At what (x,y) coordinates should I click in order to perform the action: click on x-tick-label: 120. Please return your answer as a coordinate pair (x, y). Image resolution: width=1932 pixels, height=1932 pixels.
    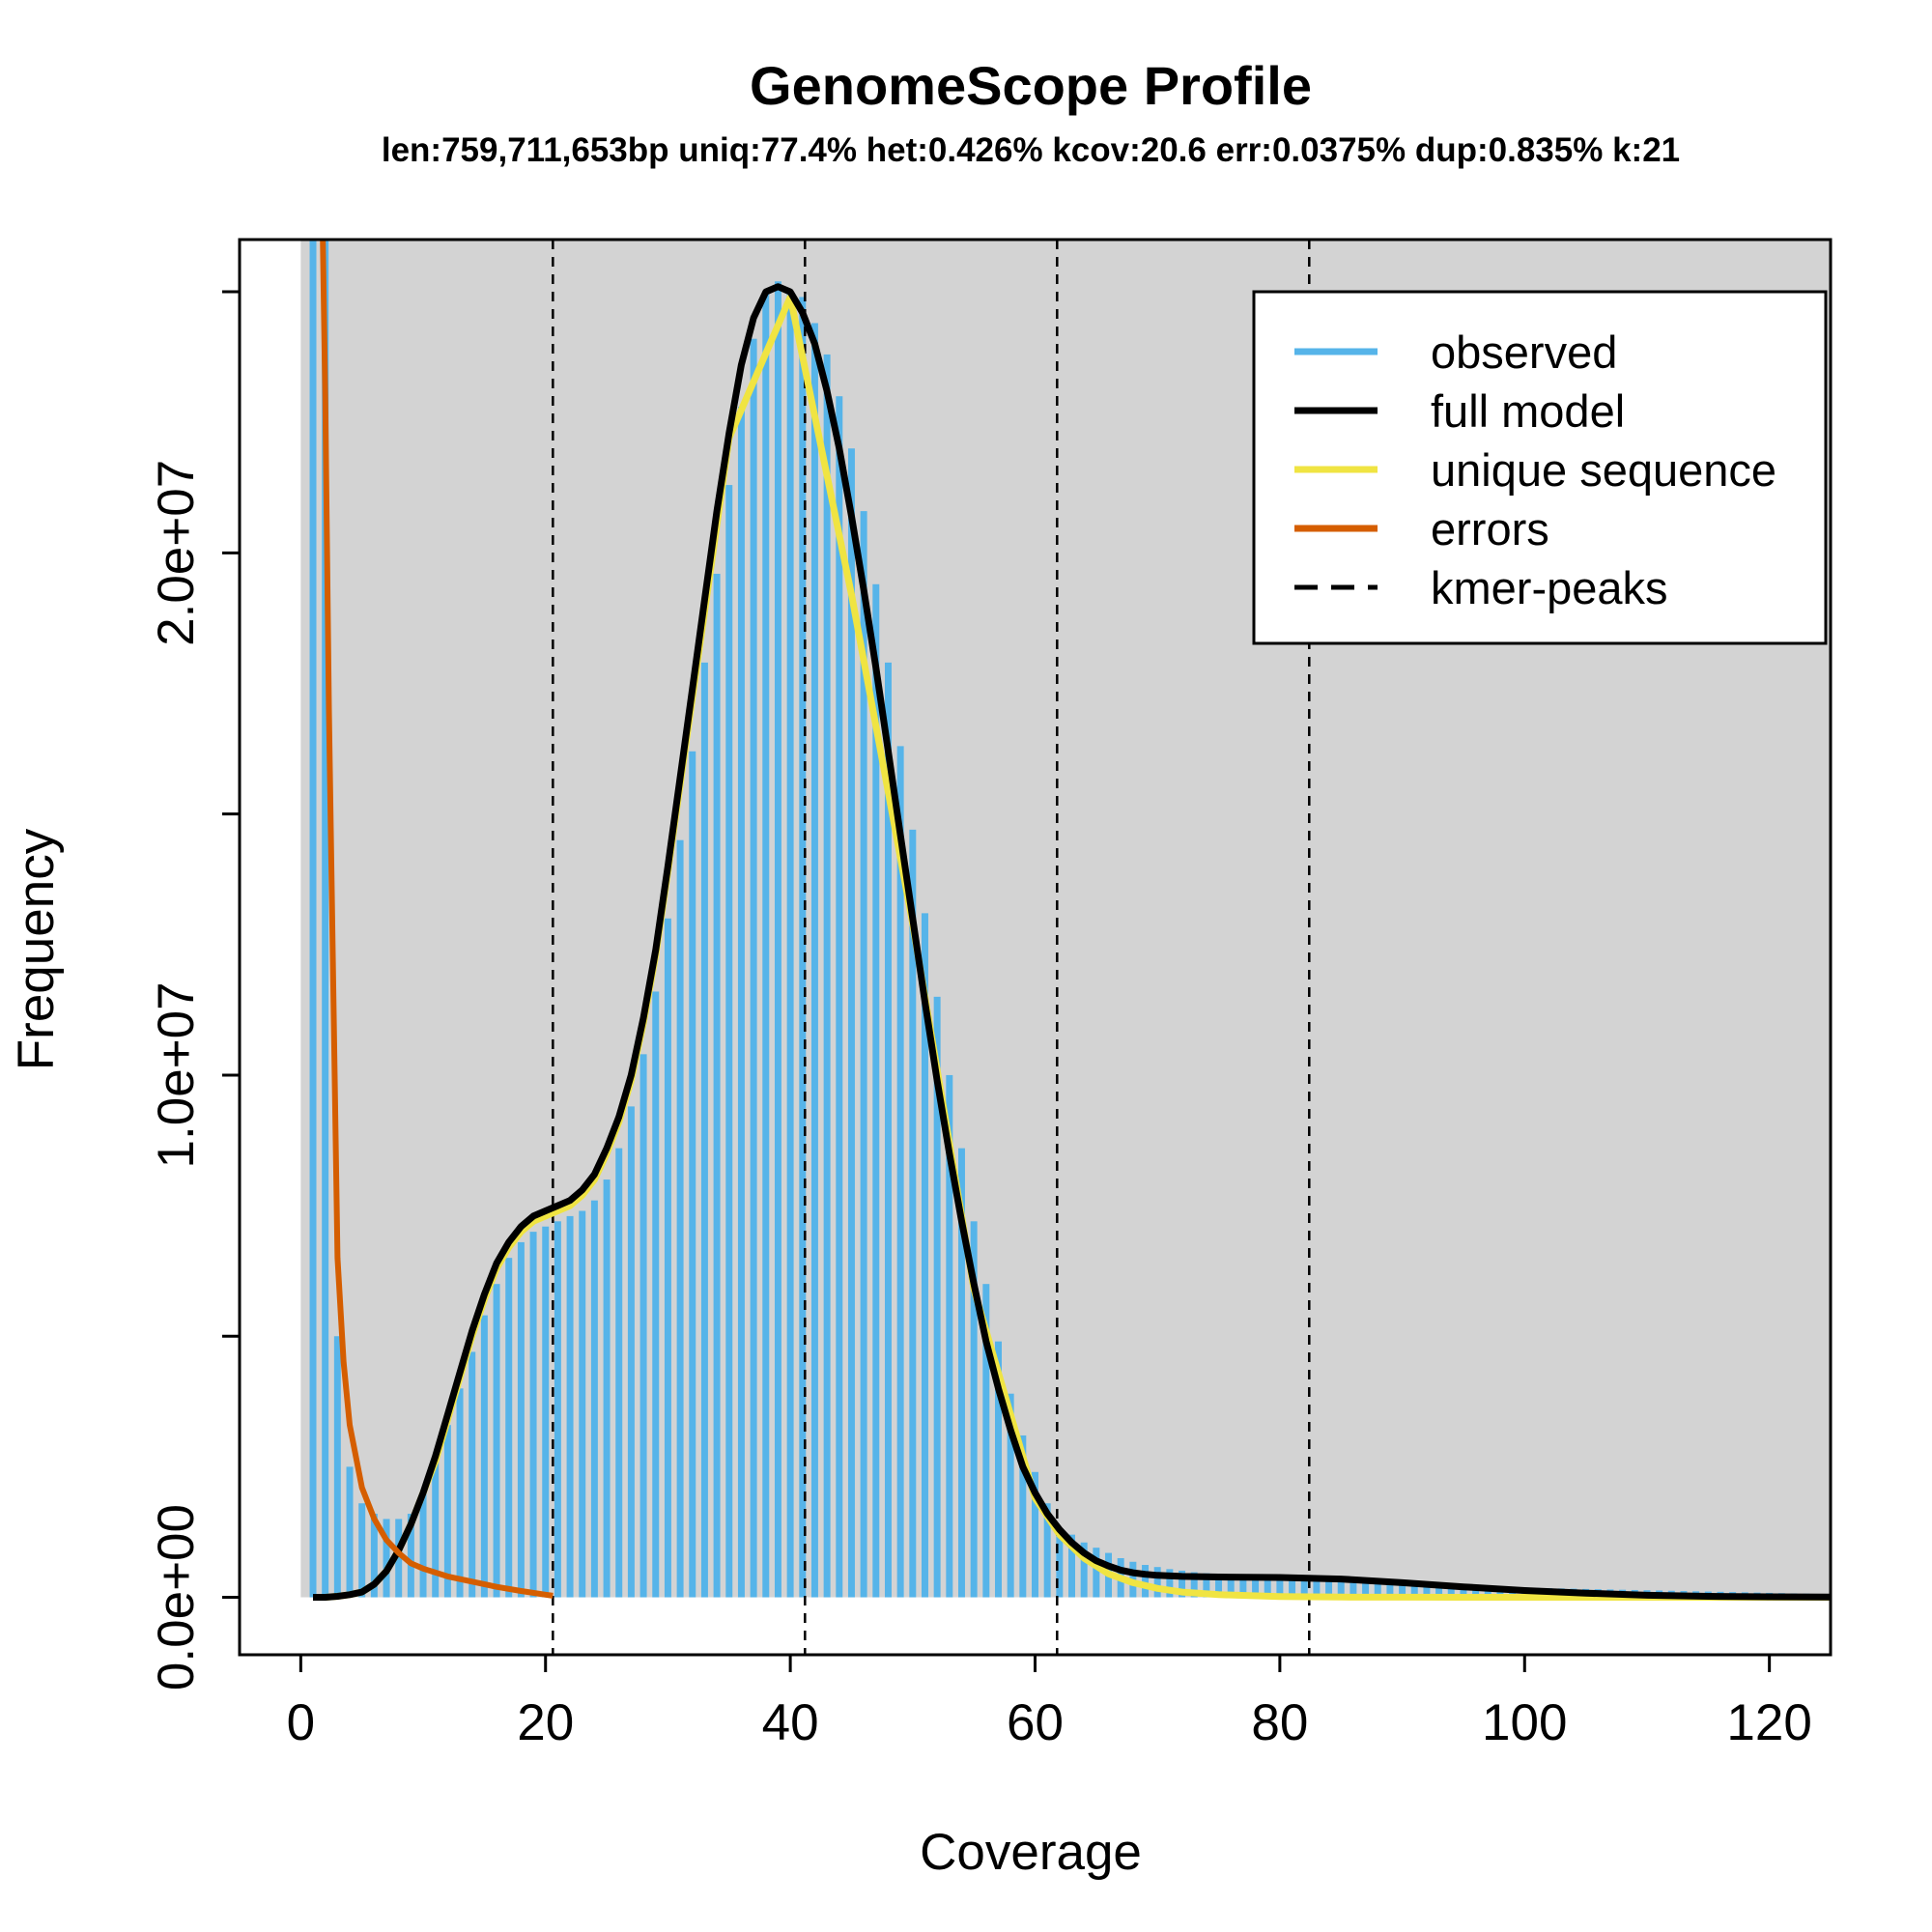
    Looking at the image, I should click on (1768, 1722).